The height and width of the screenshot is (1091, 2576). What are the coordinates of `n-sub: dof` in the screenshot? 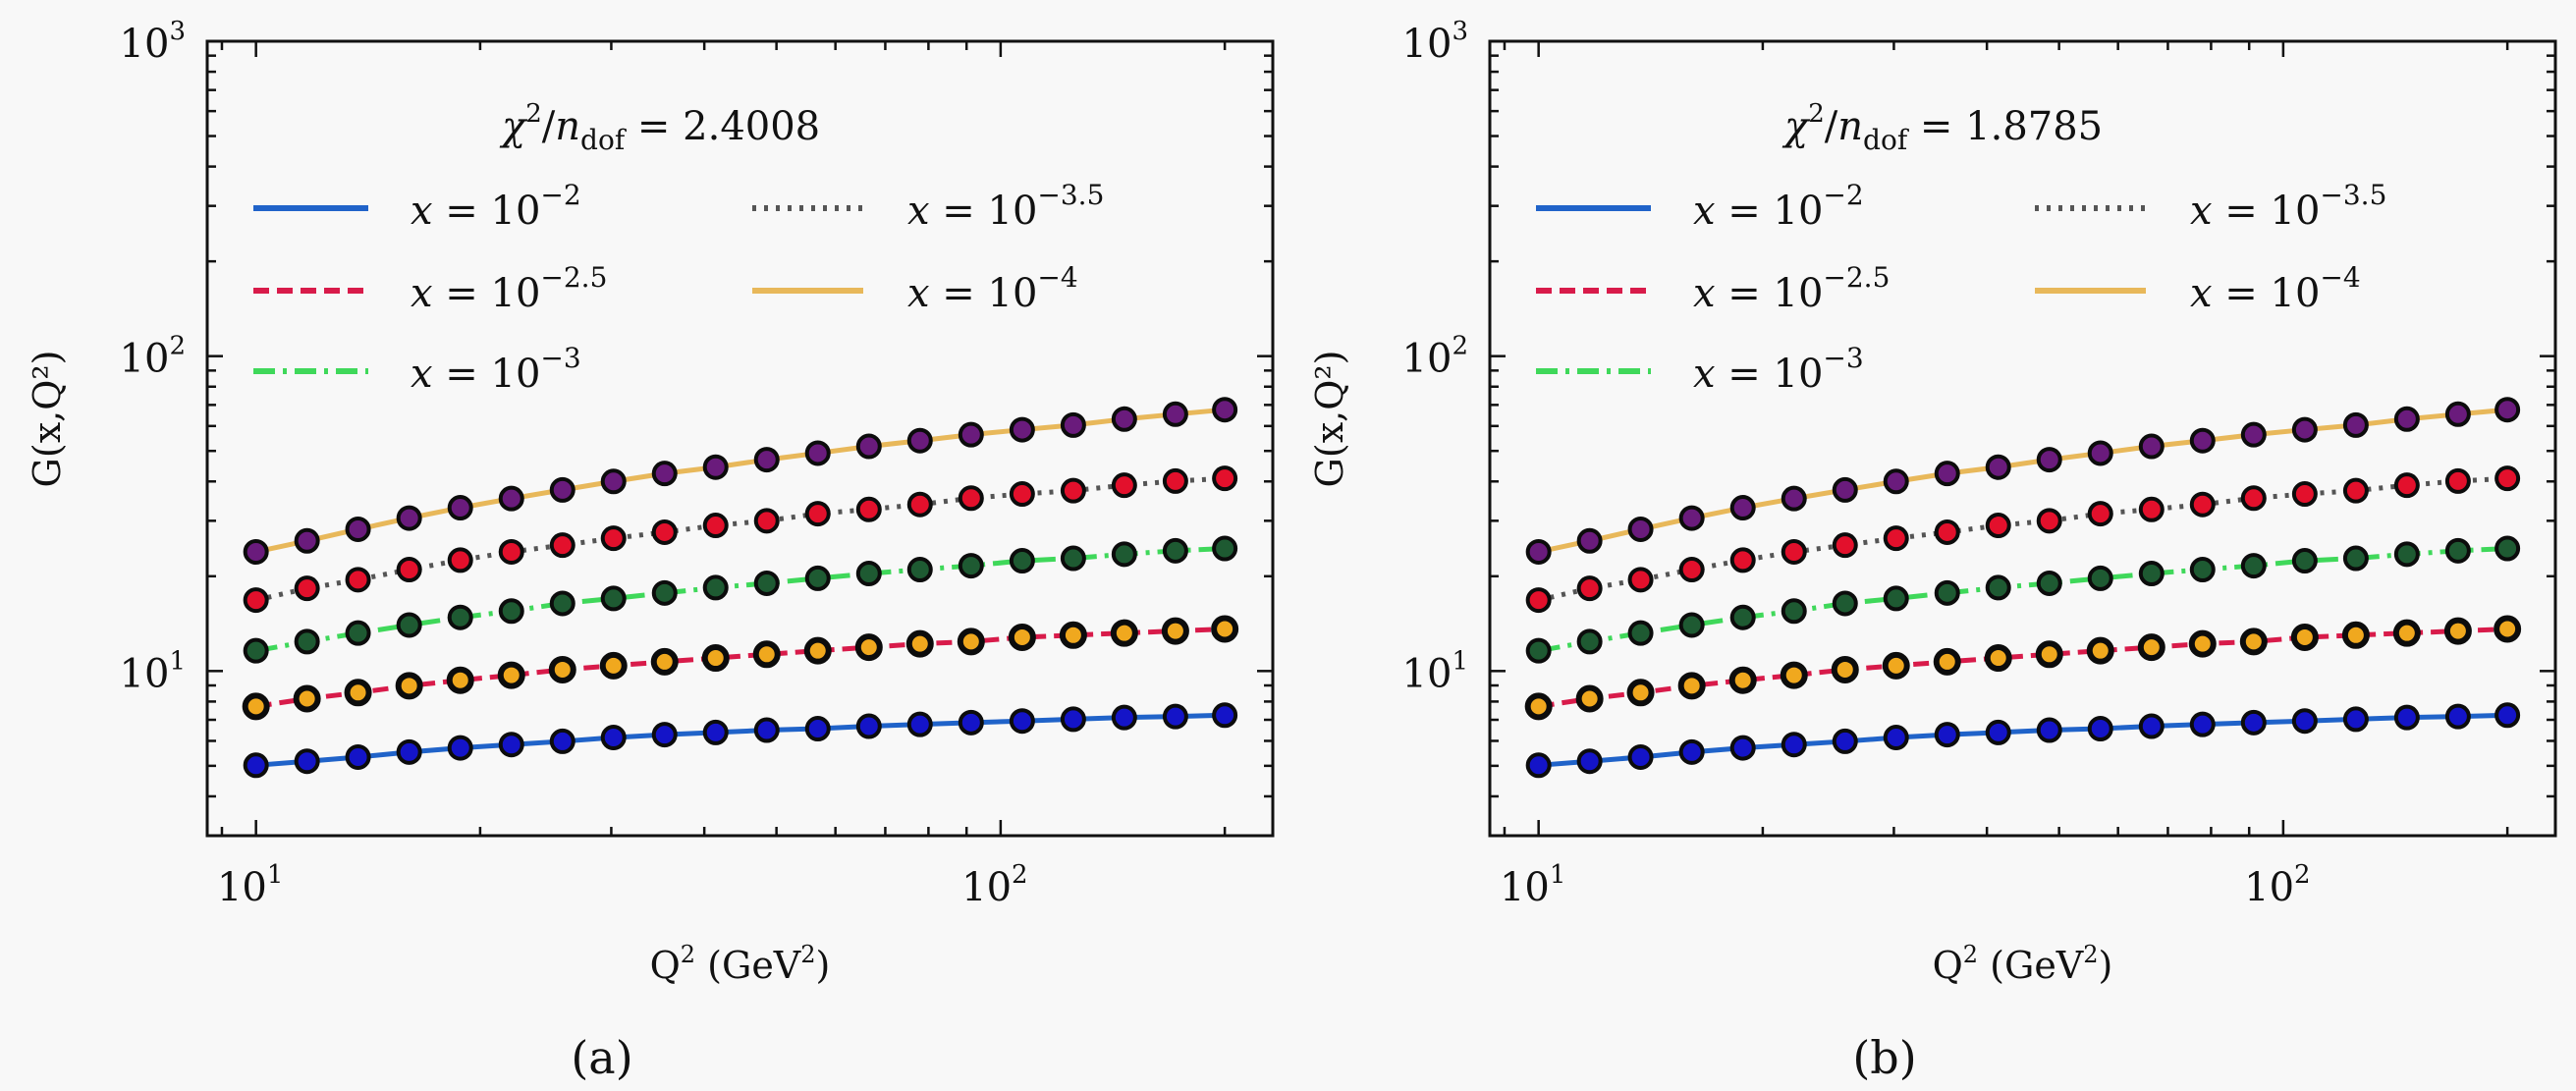 It's located at (1886, 140).